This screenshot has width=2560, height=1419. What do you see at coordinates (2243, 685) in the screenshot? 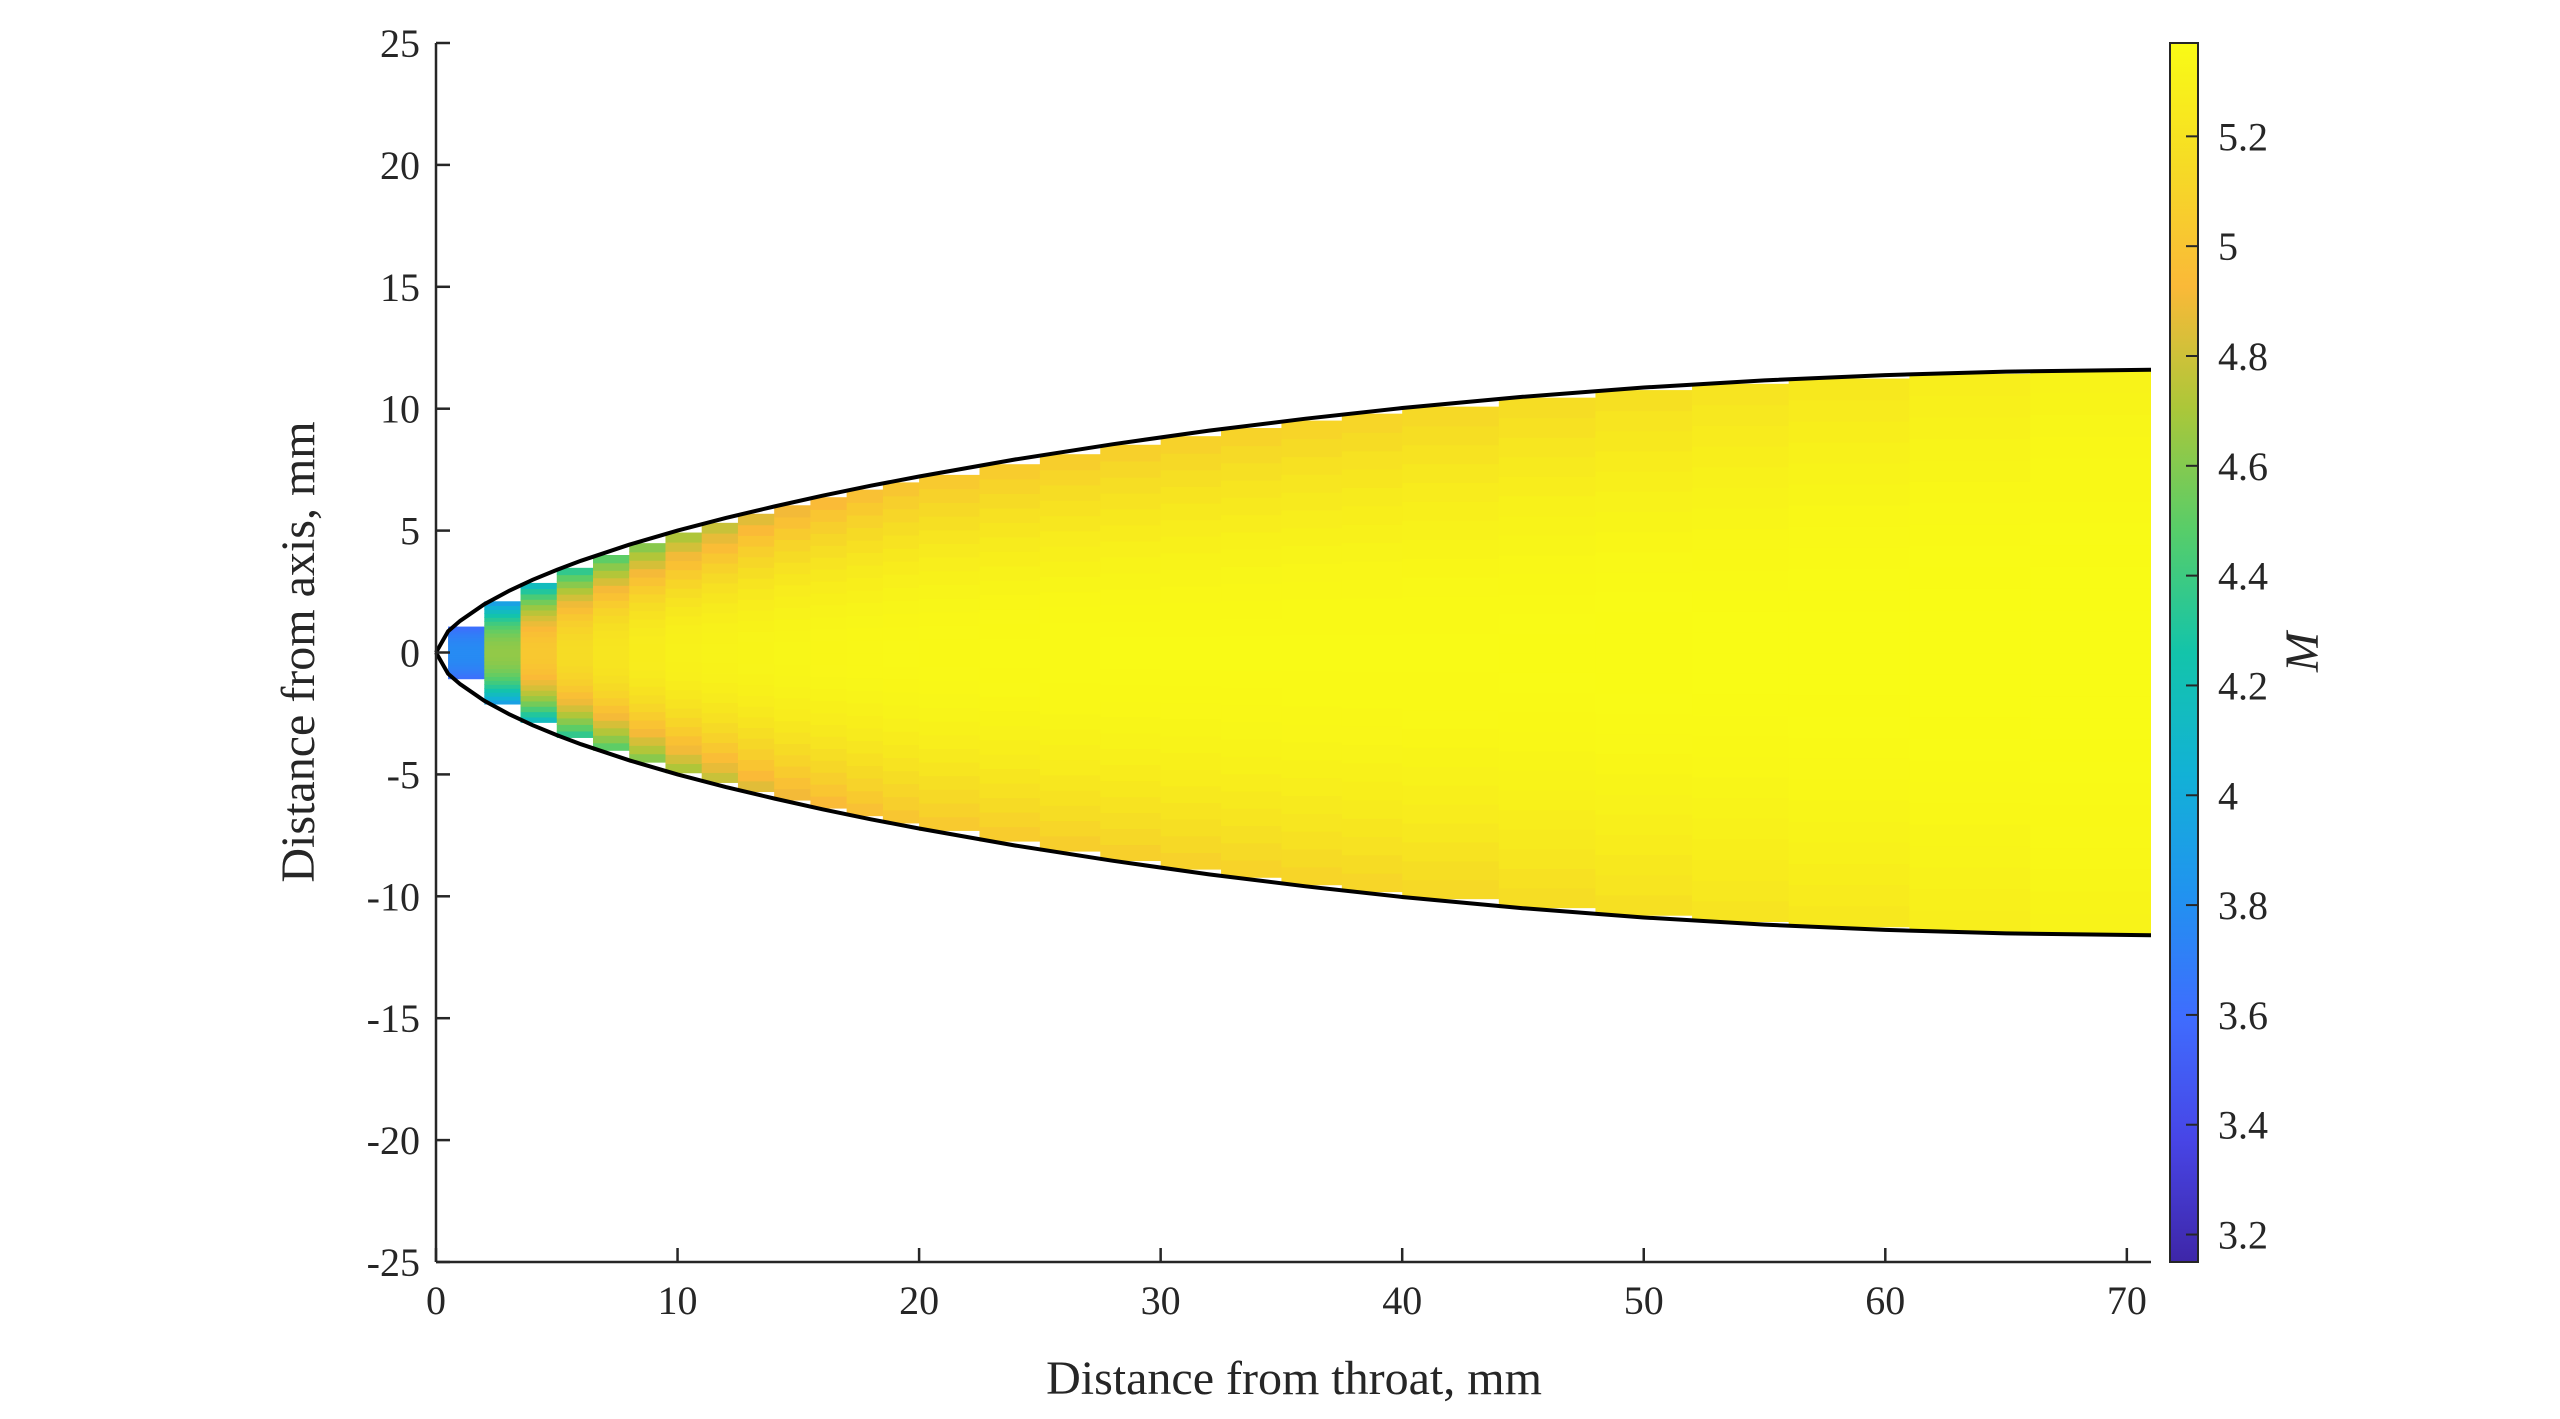
I see `colorbar-tick-label: 4.2` at bounding box center [2243, 685].